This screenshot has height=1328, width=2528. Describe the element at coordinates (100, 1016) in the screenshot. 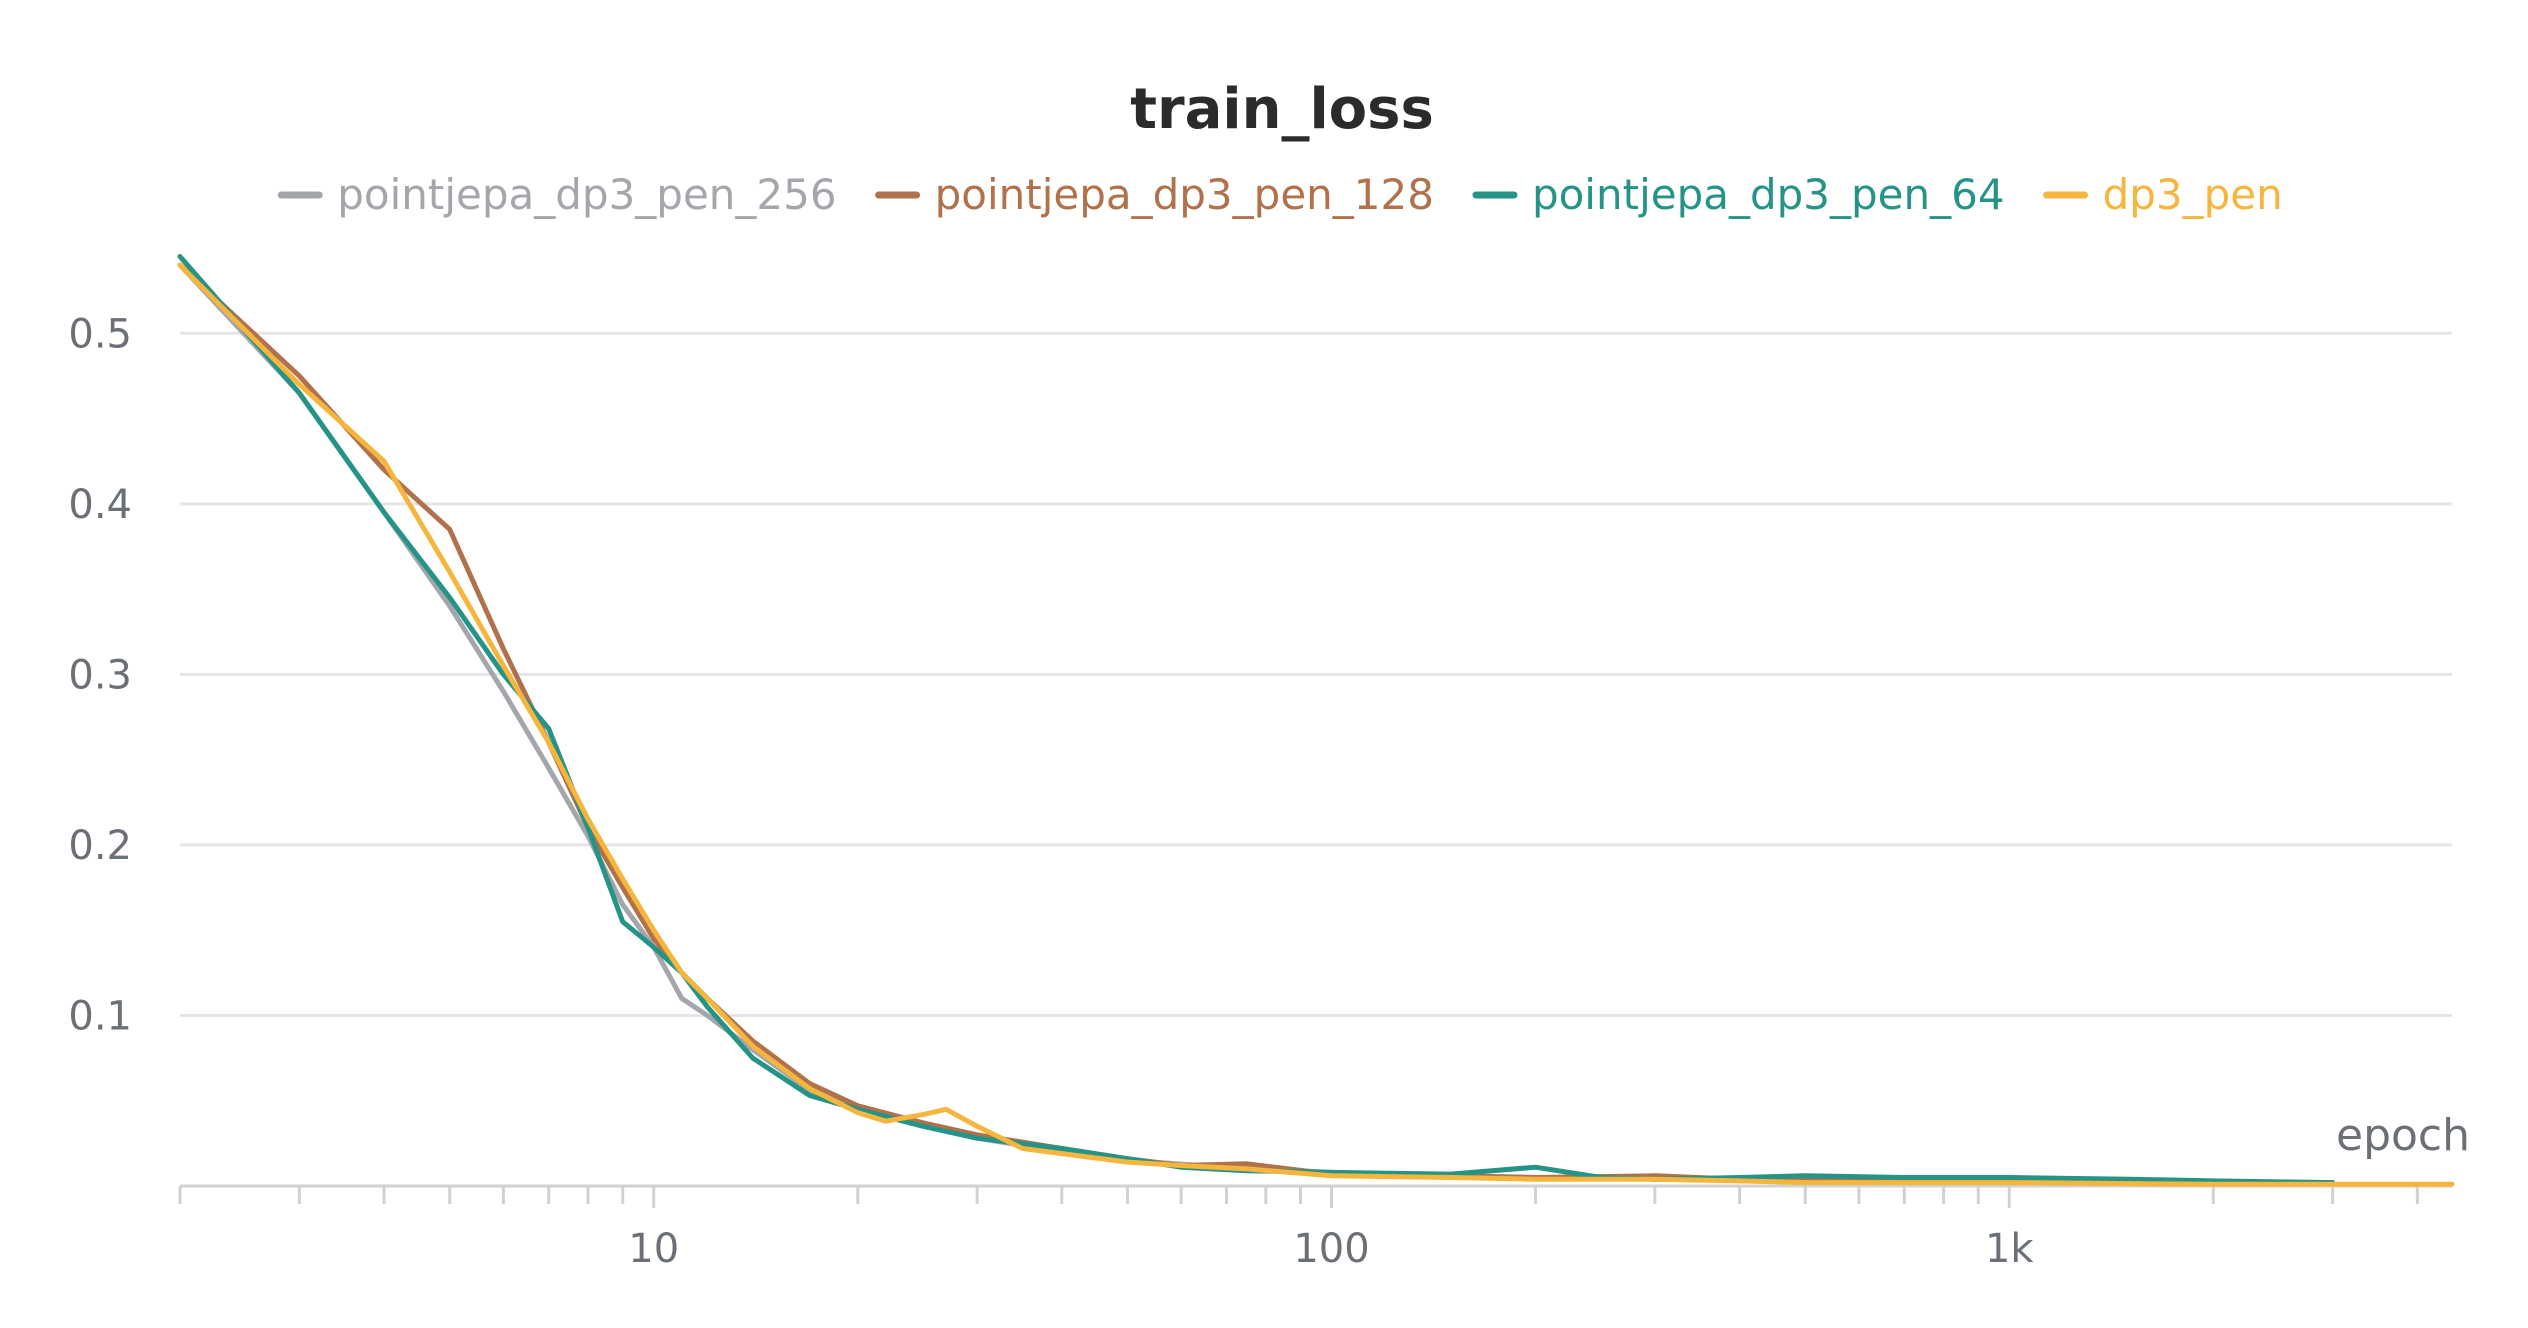

I see `y-tick-label: 0.1` at that location.